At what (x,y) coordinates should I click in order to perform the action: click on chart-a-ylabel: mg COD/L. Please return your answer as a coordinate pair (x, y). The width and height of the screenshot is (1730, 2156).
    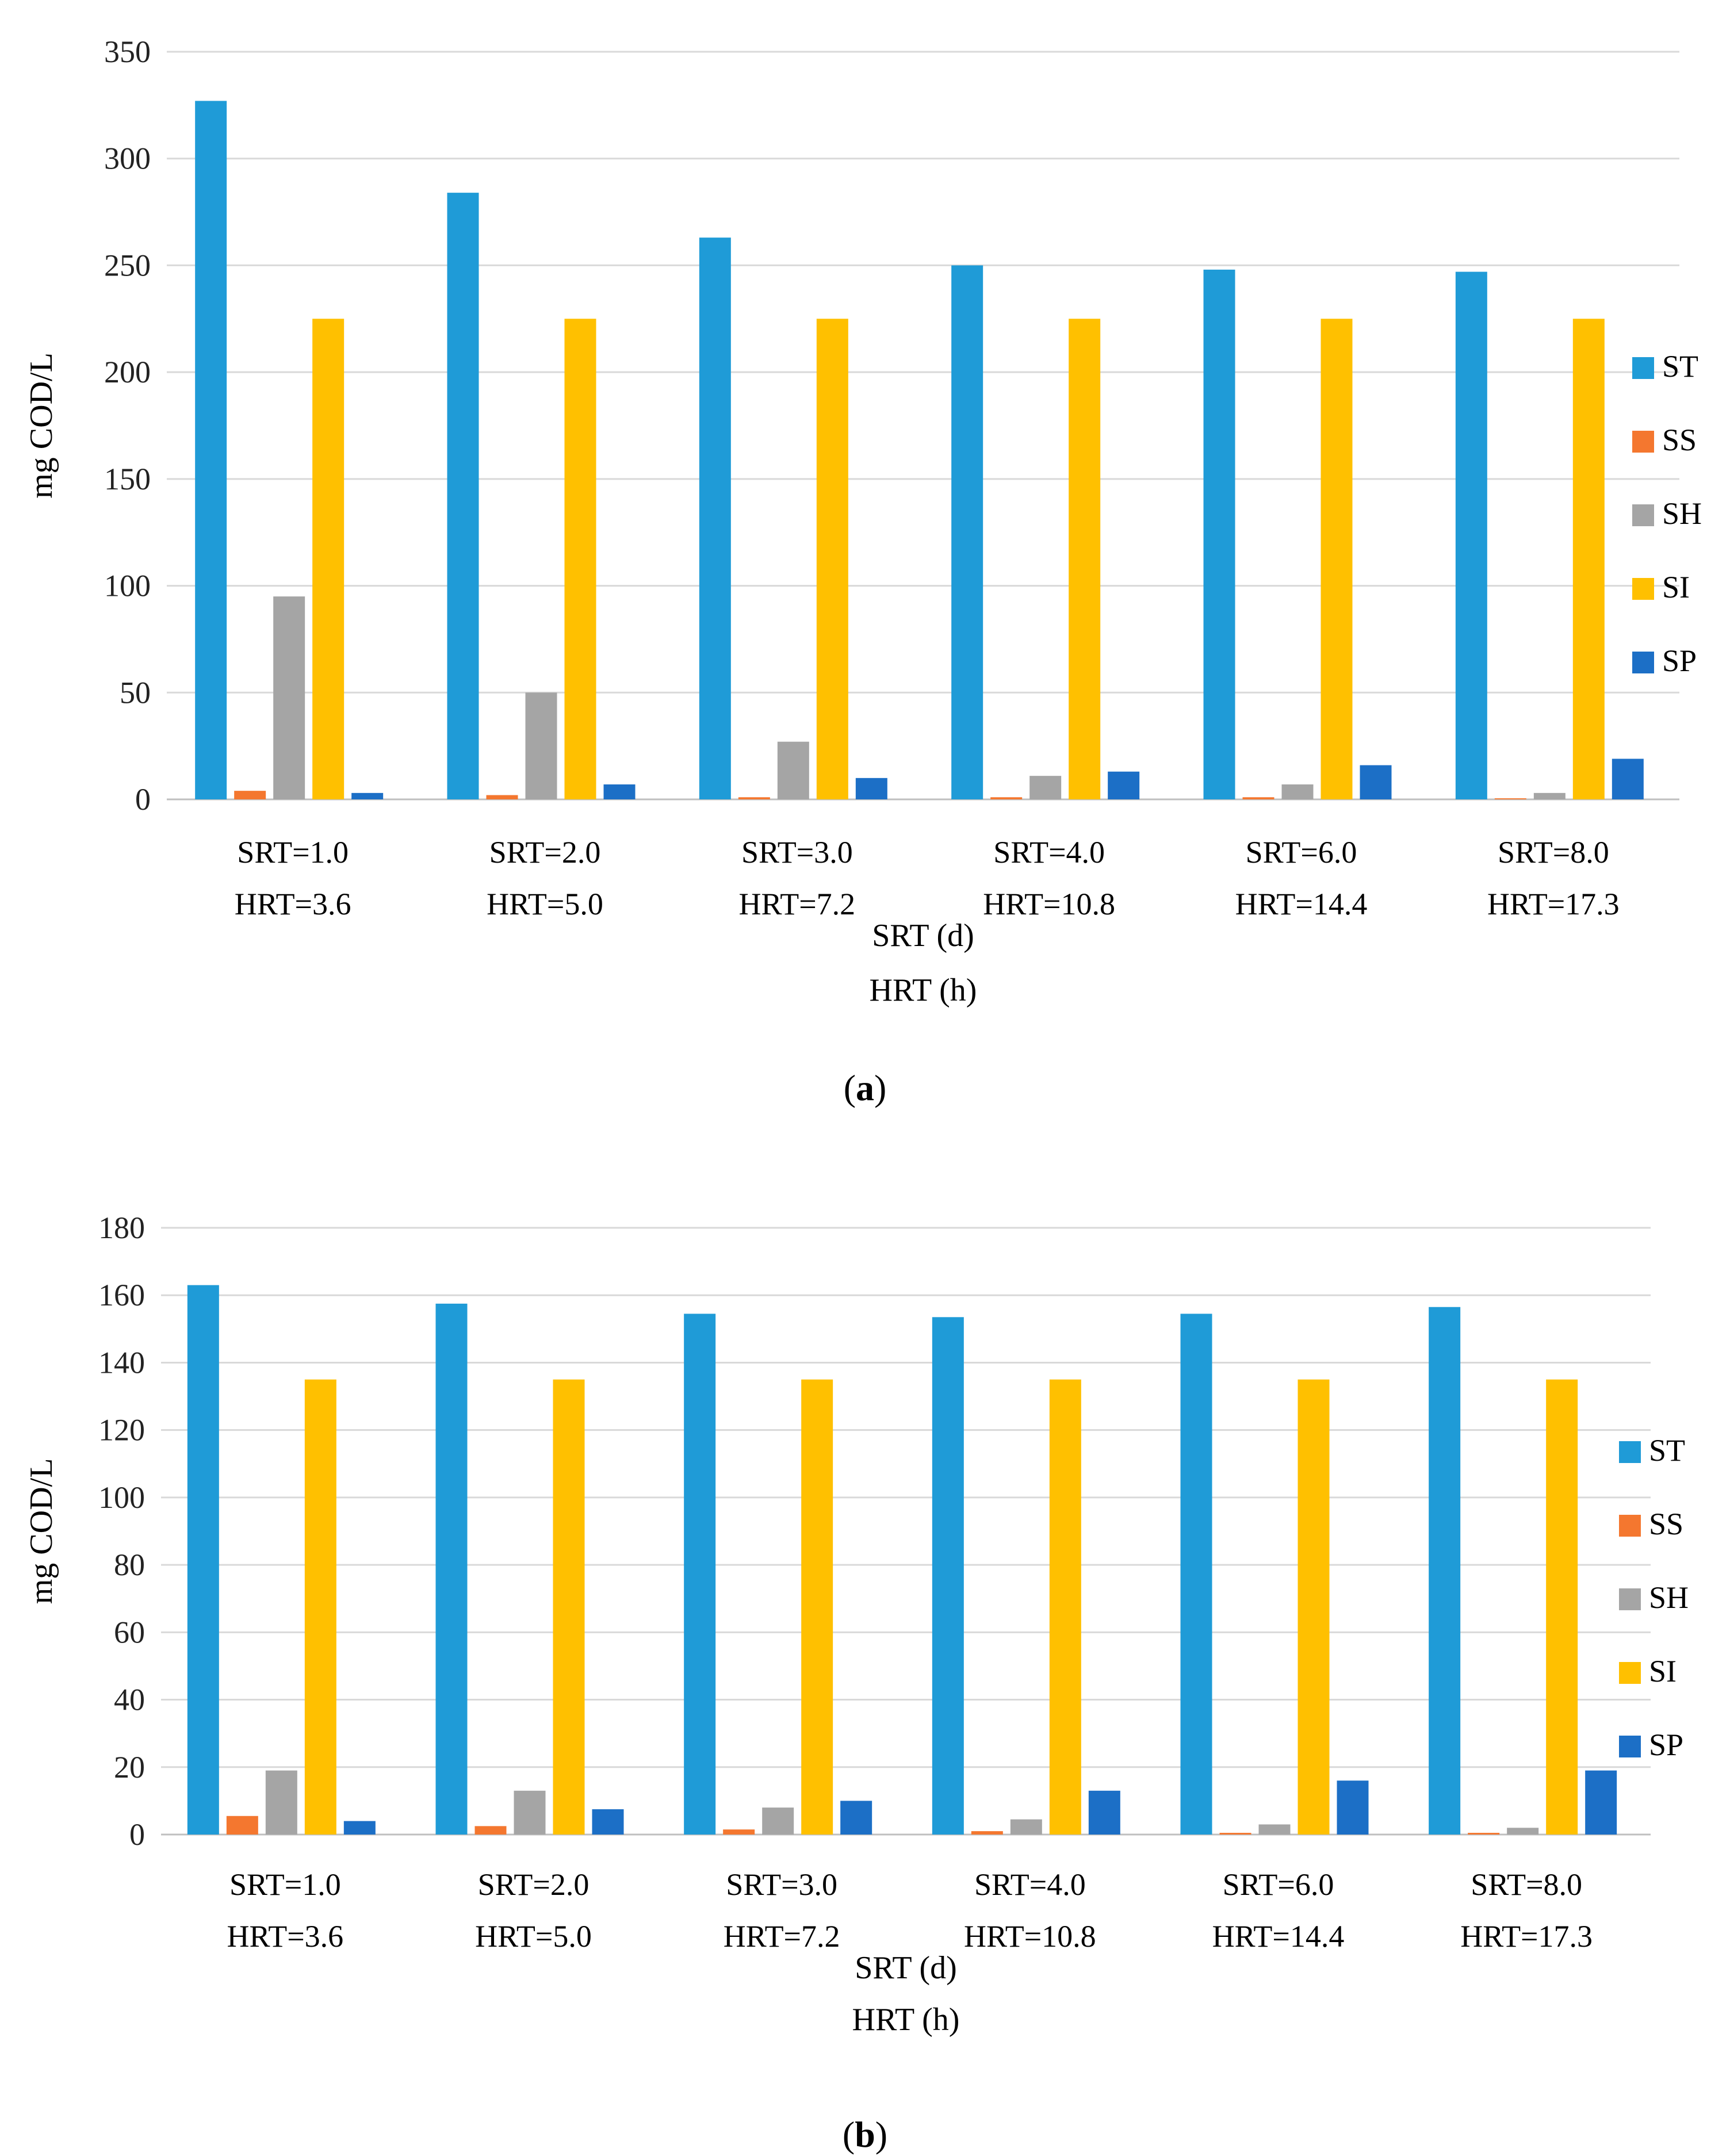
    Looking at the image, I should click on (41, 426).